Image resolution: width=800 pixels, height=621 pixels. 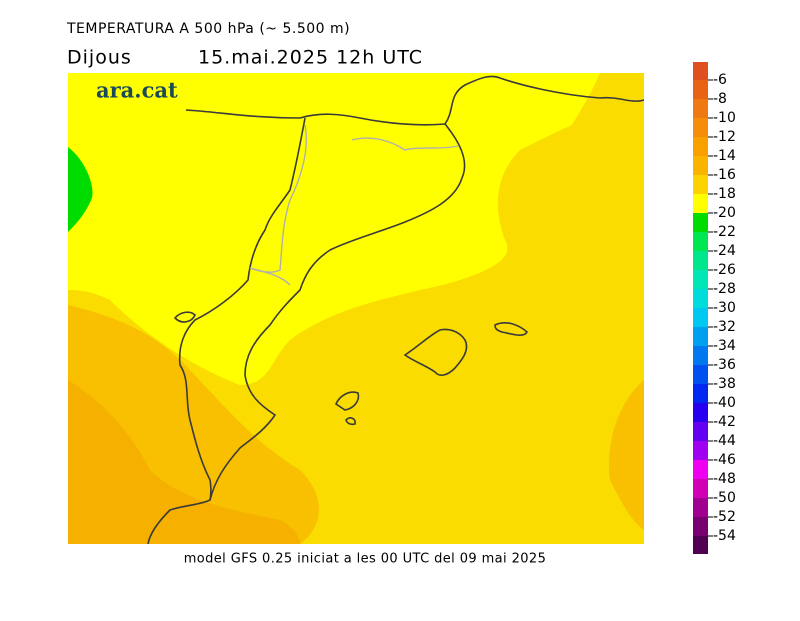 I want to click on colorbar-label: -8, so click(x=720, y=99).